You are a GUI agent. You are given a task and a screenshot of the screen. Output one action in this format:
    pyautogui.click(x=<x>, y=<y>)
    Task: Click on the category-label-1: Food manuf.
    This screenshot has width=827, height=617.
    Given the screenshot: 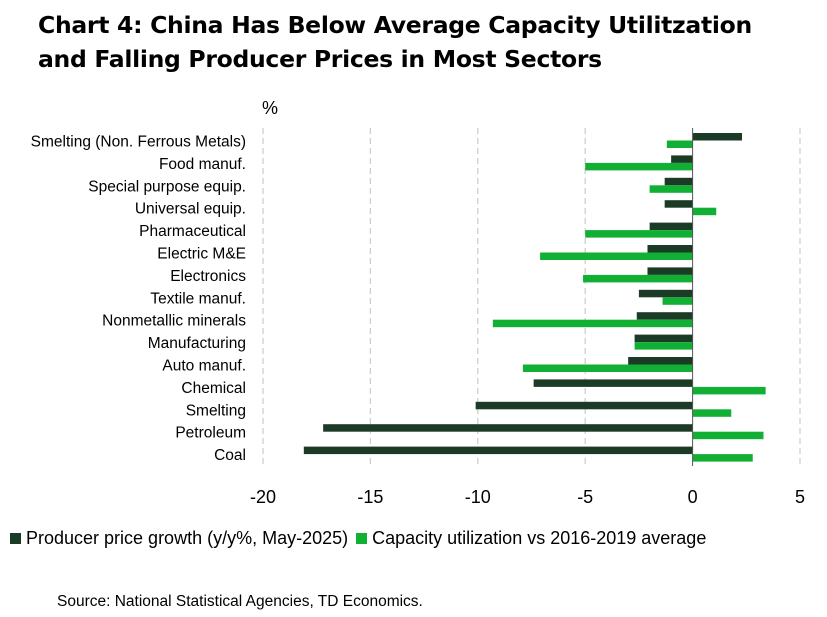 What is the action you would take?
    pyautogui.click(x=202, y=164)
    